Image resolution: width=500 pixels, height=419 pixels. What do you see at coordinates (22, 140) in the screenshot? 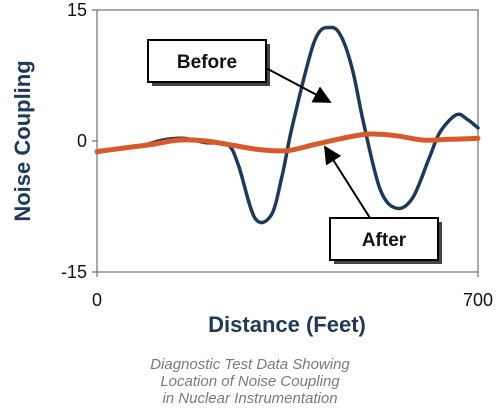
I see `y-axis-title: Noise Coupling` at bounding box center [22, 140].